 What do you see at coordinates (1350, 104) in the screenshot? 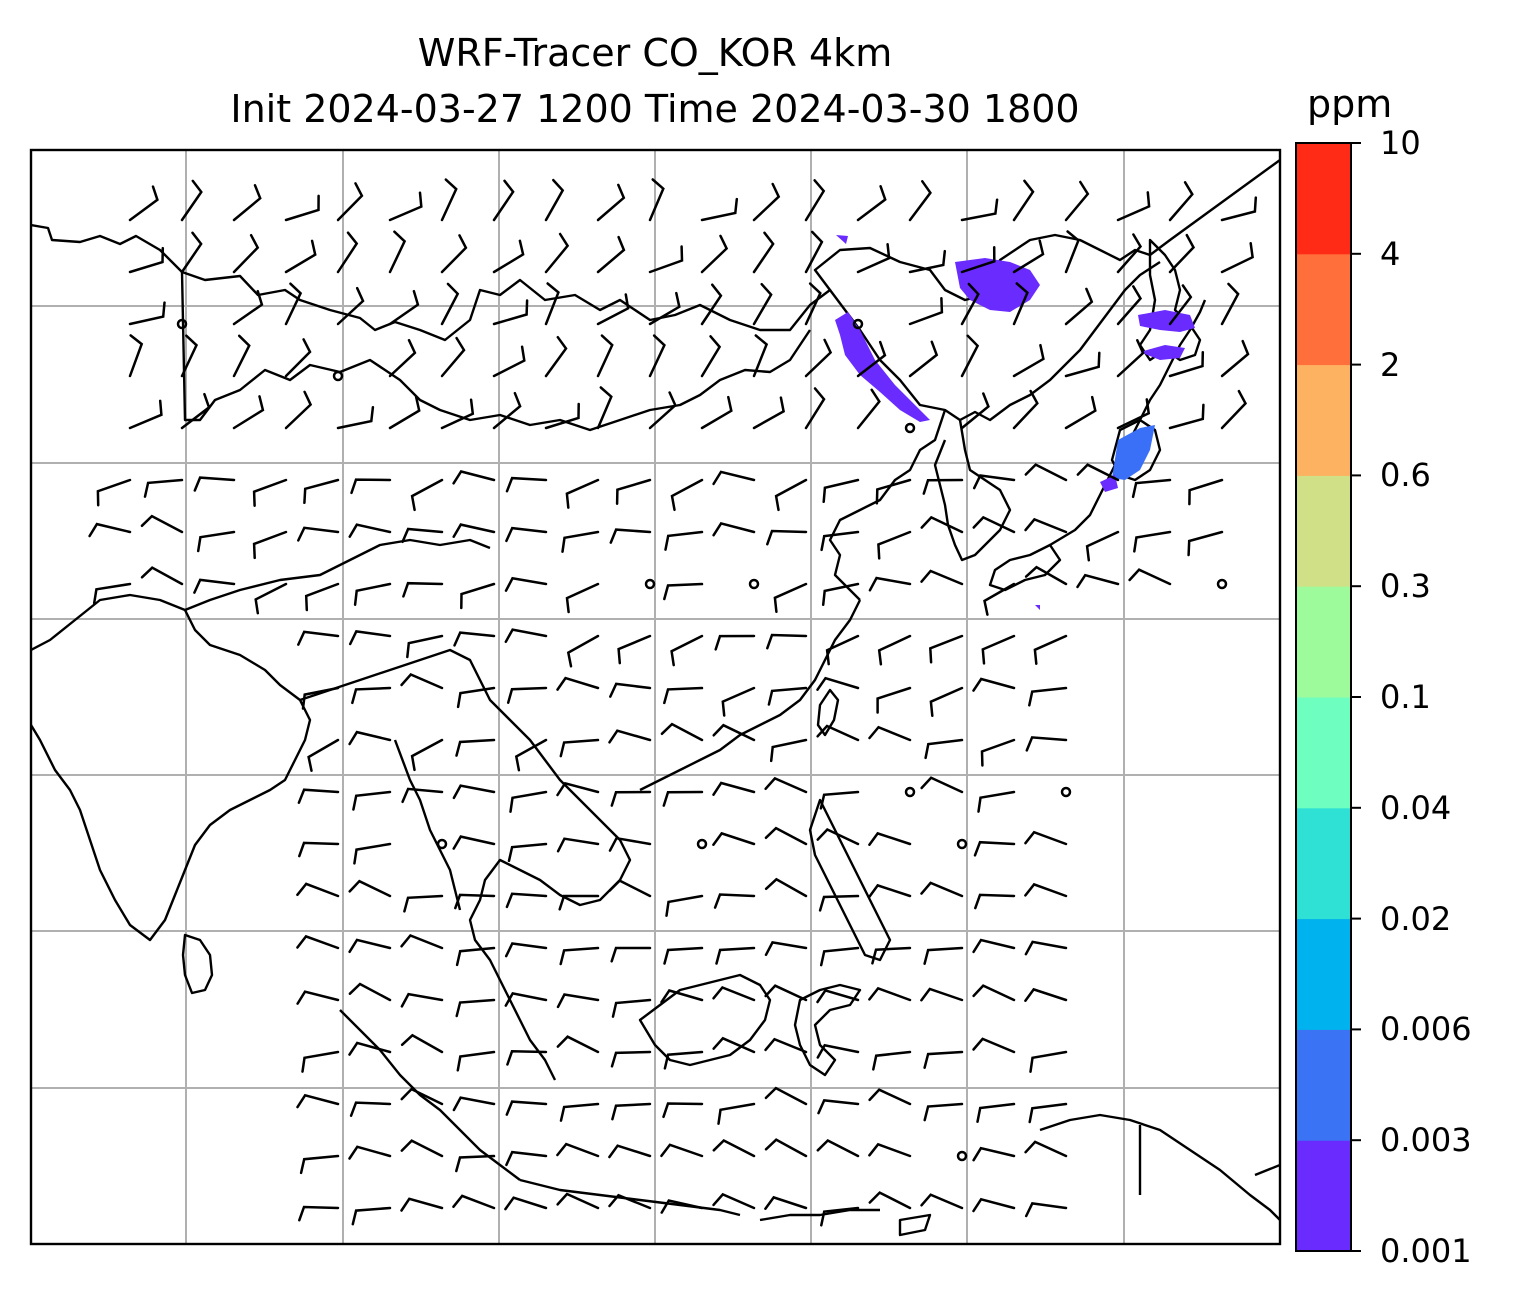
I see `colorbar-unit-label: ppm` at bounding box center [1350, 104].